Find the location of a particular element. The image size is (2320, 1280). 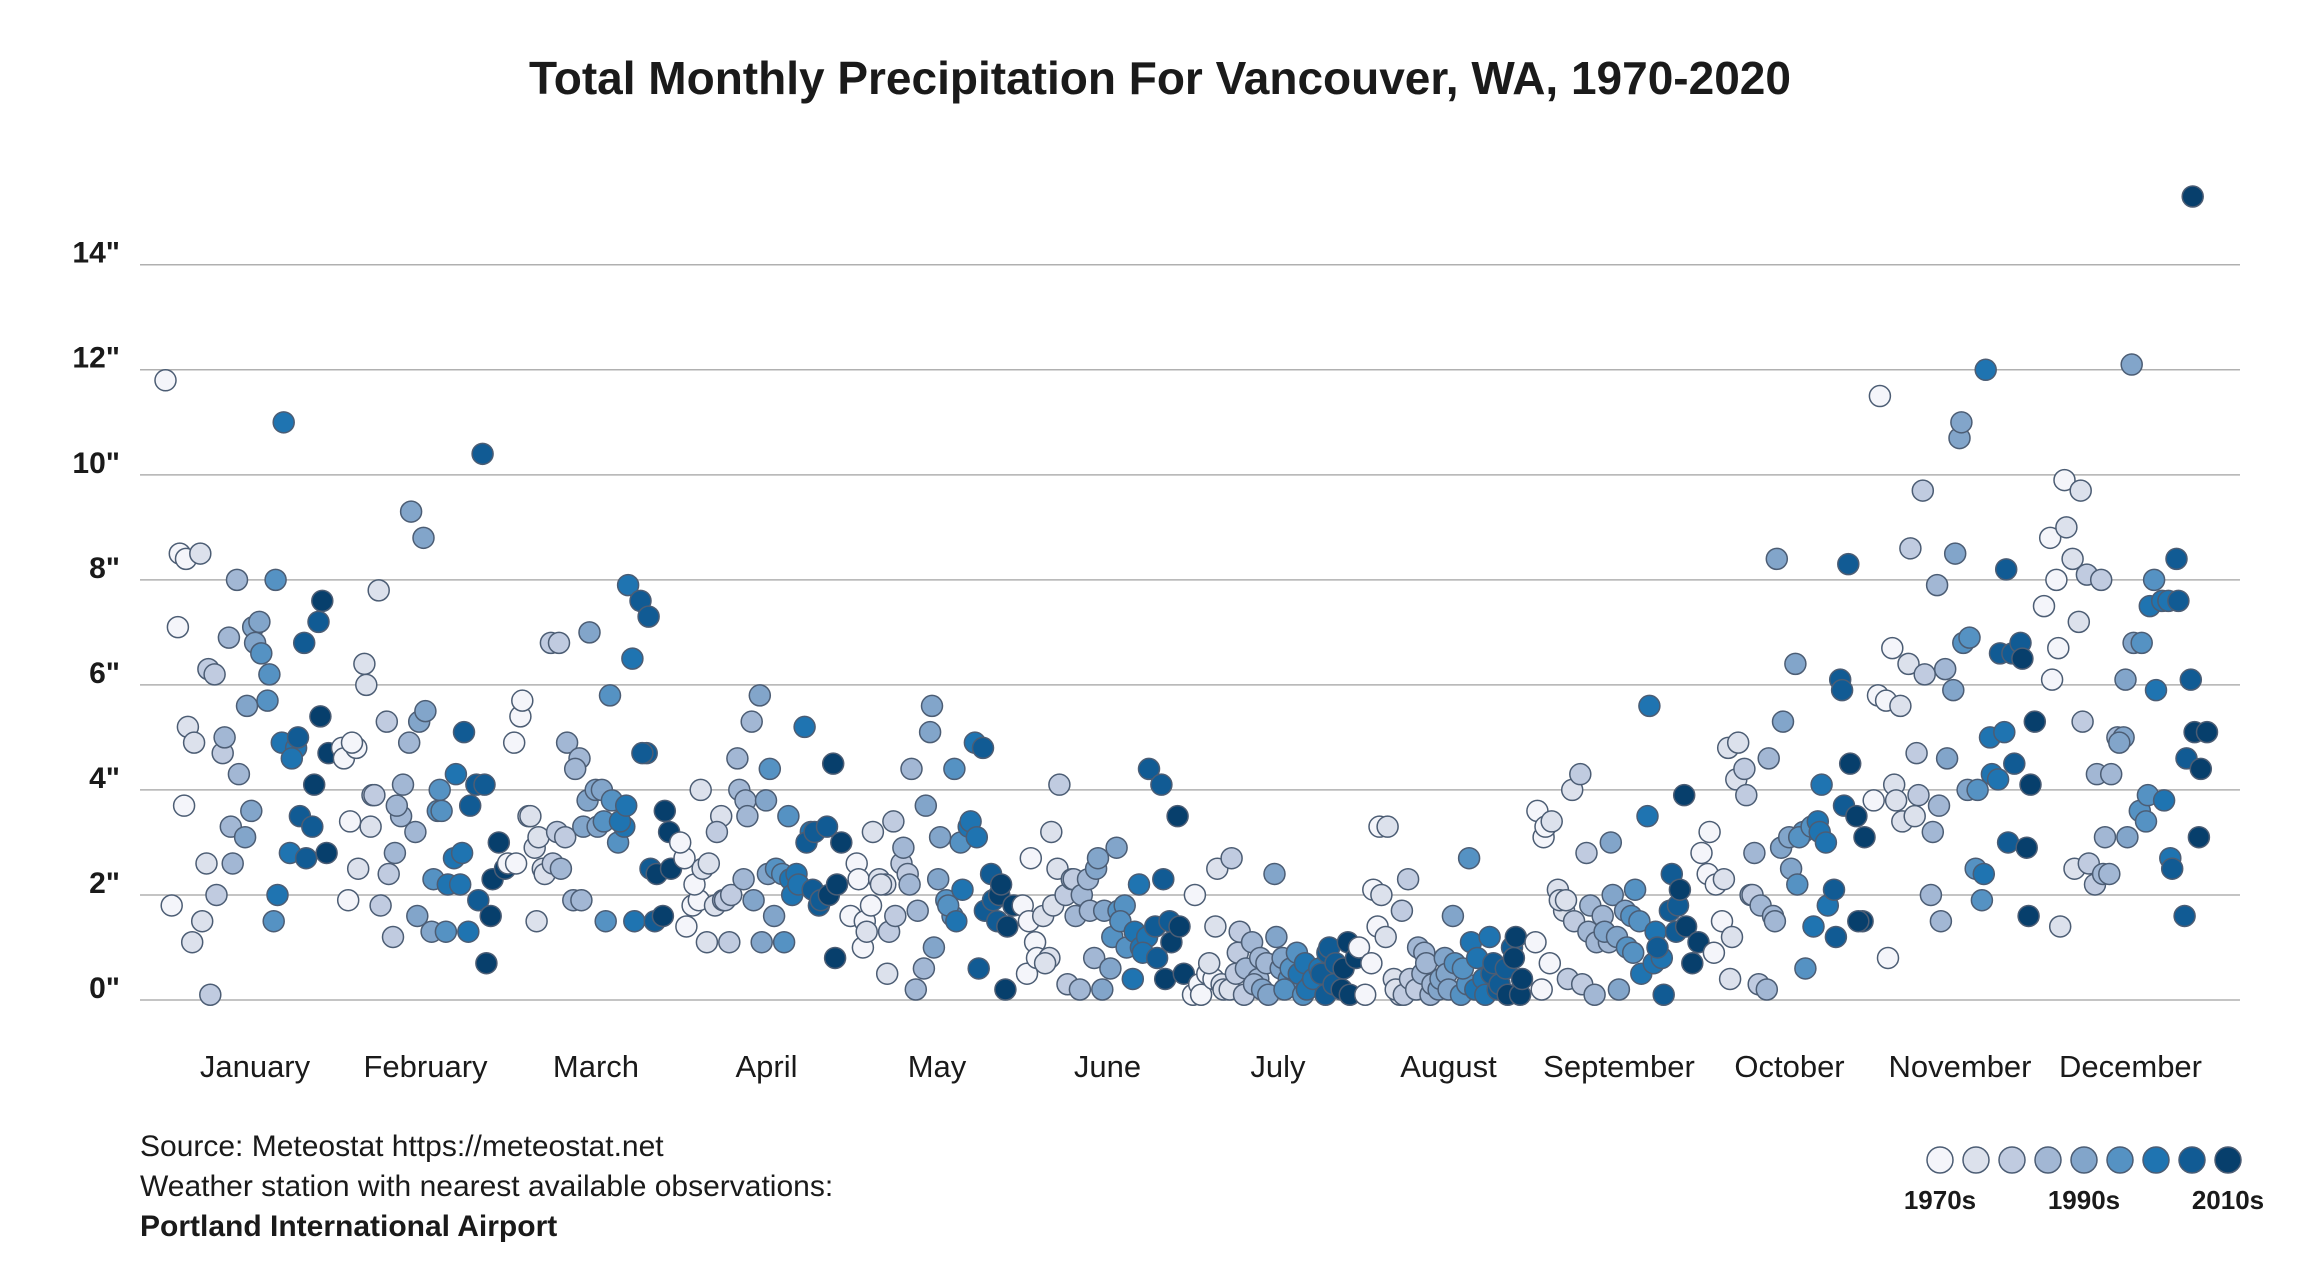

y-tick-label: 8" is located at coordinates (104, 568).